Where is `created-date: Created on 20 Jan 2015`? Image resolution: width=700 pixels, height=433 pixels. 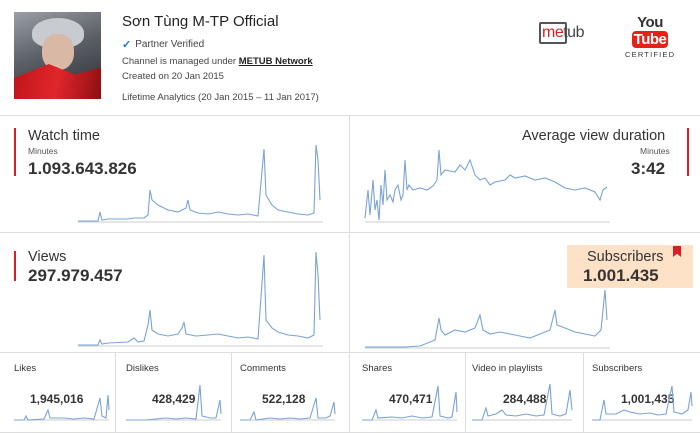
created-date: Created on 20 Jan 2015 is located at coordinates (173, 76).